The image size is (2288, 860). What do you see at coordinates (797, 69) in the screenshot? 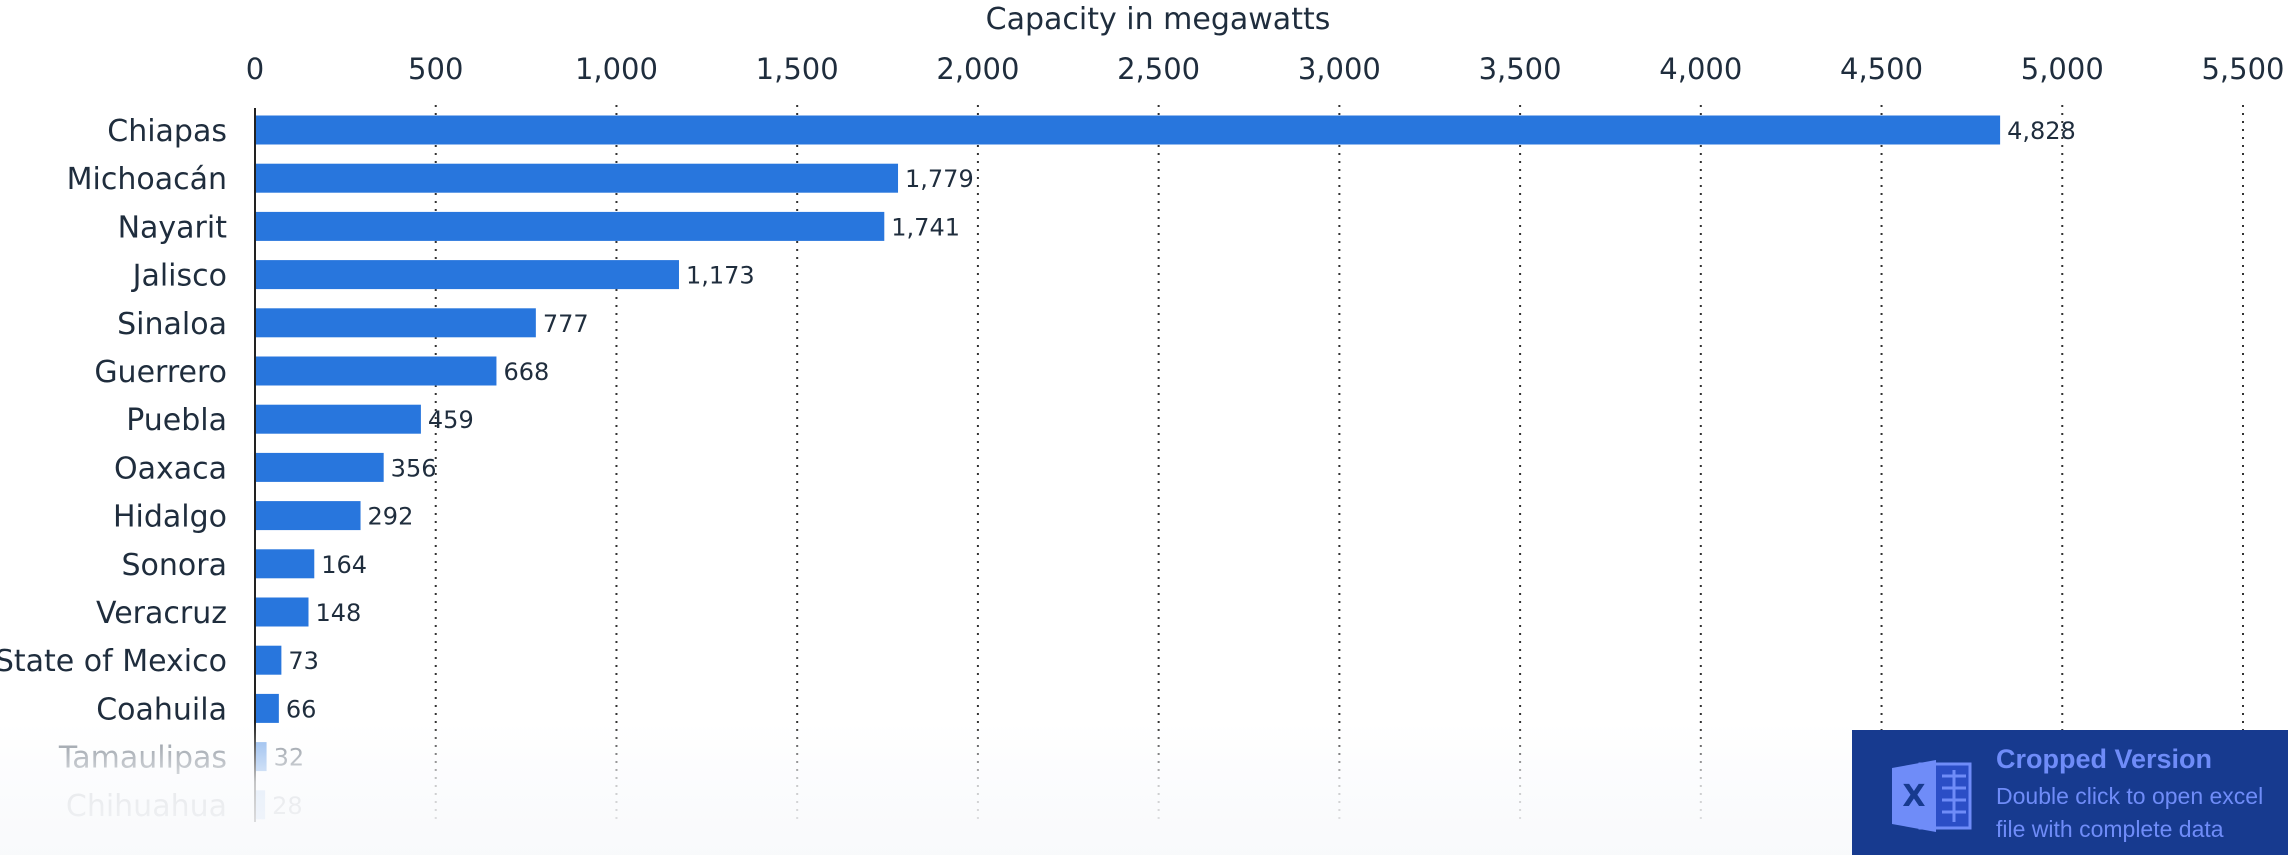
I see `x-tick-label: 1,500` at bounding box center [797, 69].